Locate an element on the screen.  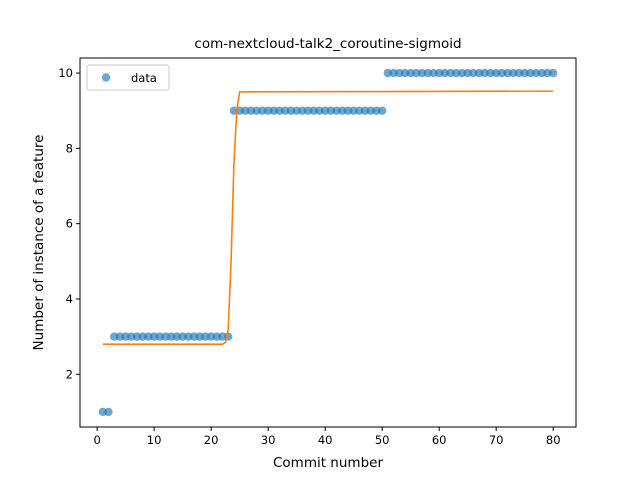
x-axis-label: Commit number is located at coordinates (328, 463).